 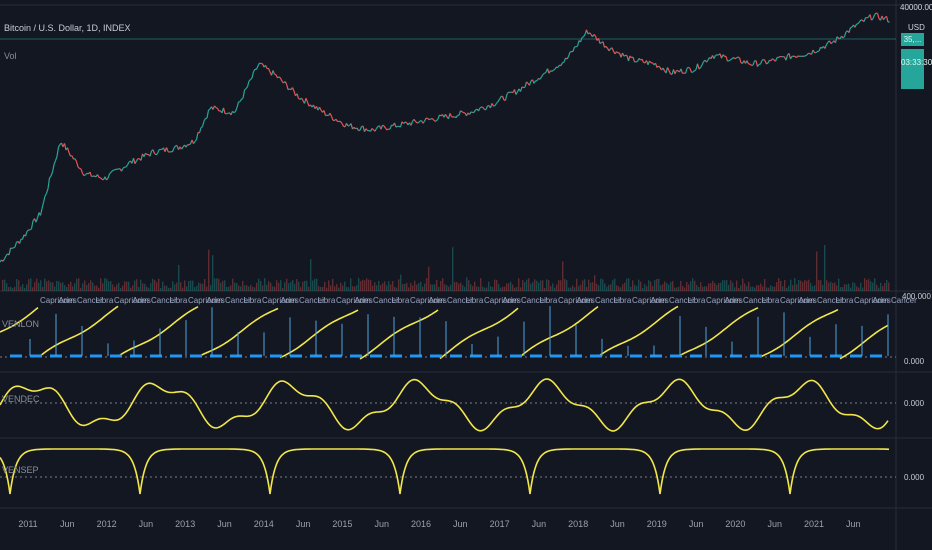 I want to click on sign-label: Cancer, so click(x=164, y=300).